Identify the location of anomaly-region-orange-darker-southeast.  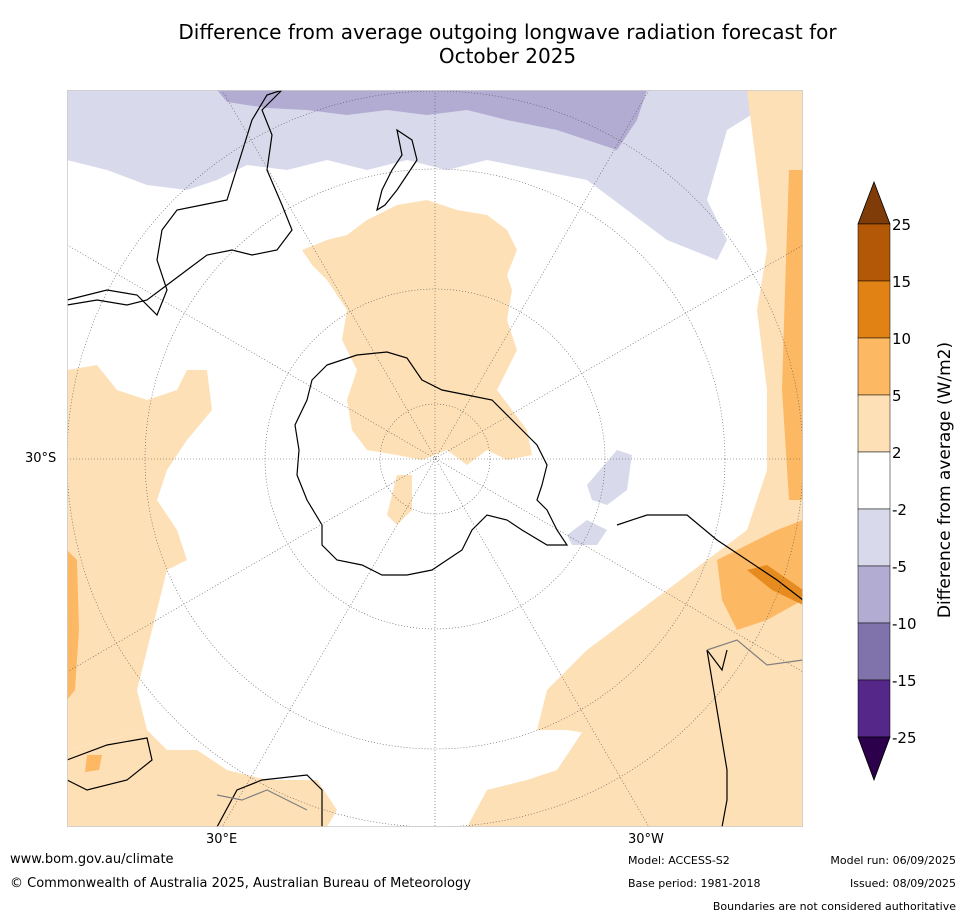
(775, 585).